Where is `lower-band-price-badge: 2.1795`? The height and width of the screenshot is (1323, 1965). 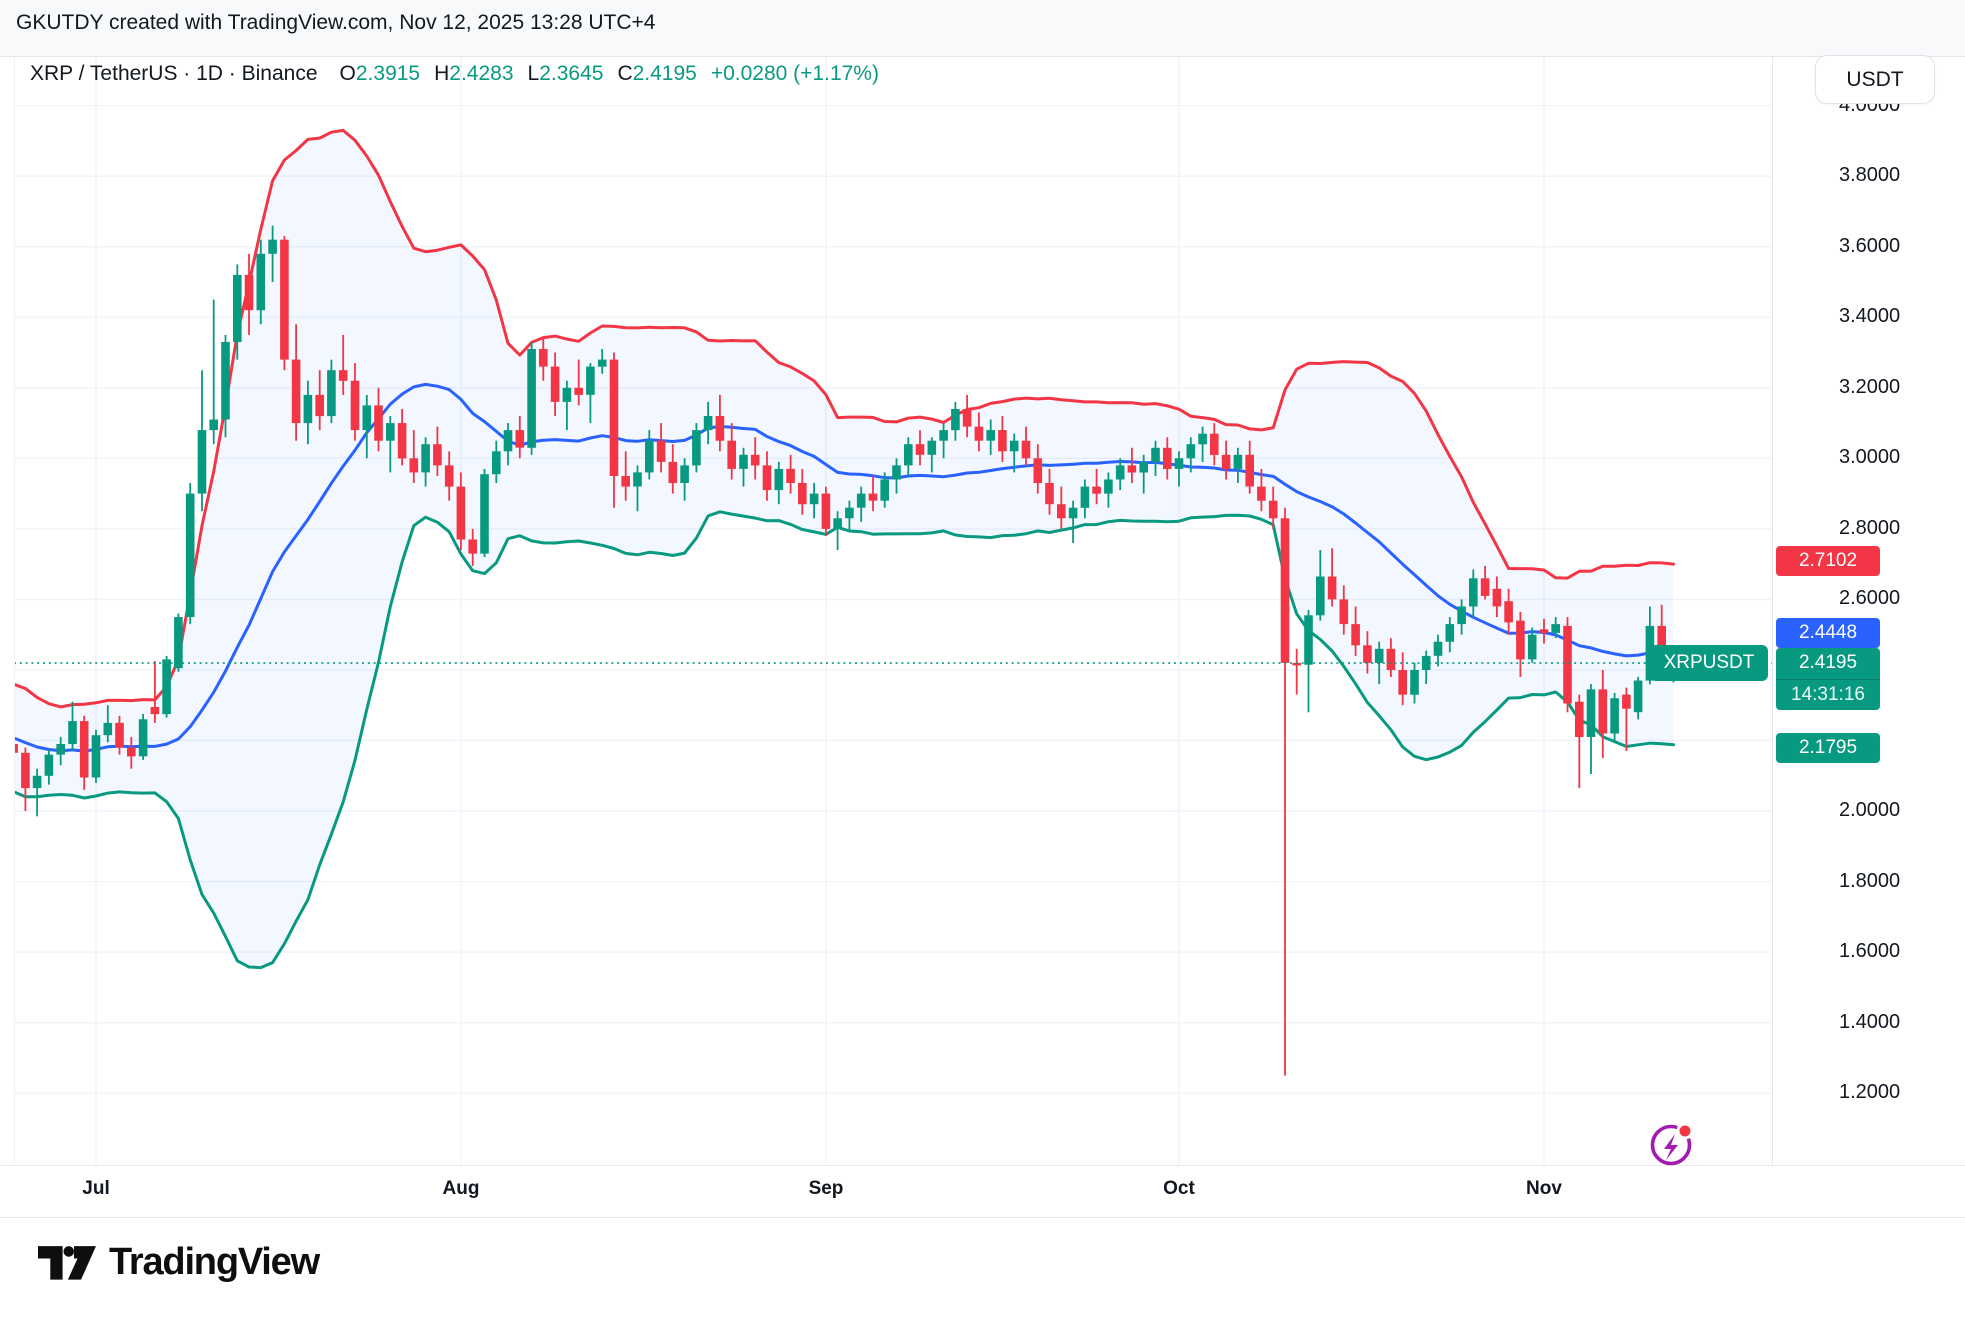 lower-band-price-badge: 2.1795 is located at coordinates (1828, 747).